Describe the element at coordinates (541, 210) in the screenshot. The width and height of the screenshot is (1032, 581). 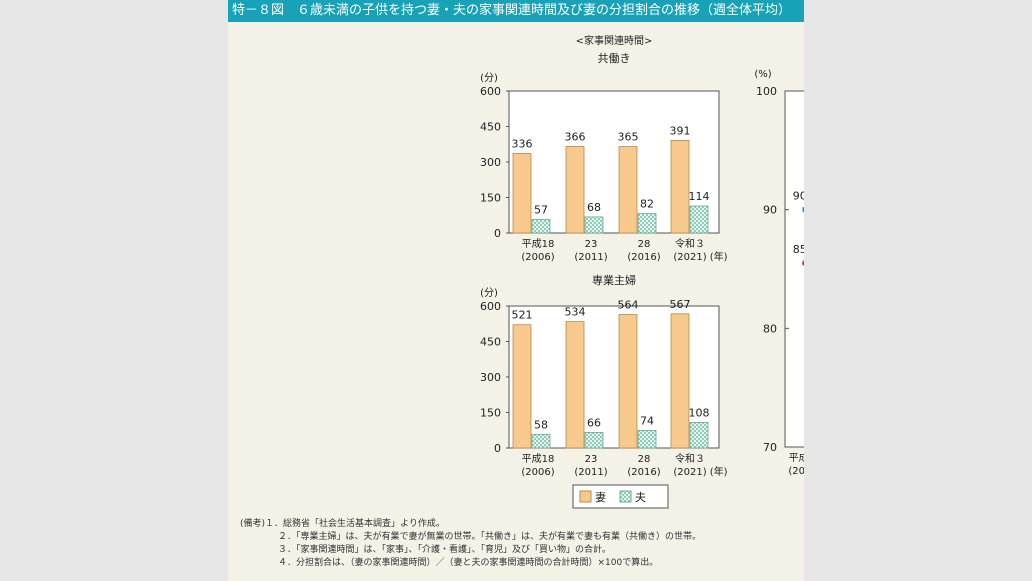
I see `data-label-husband: 57` at that location.